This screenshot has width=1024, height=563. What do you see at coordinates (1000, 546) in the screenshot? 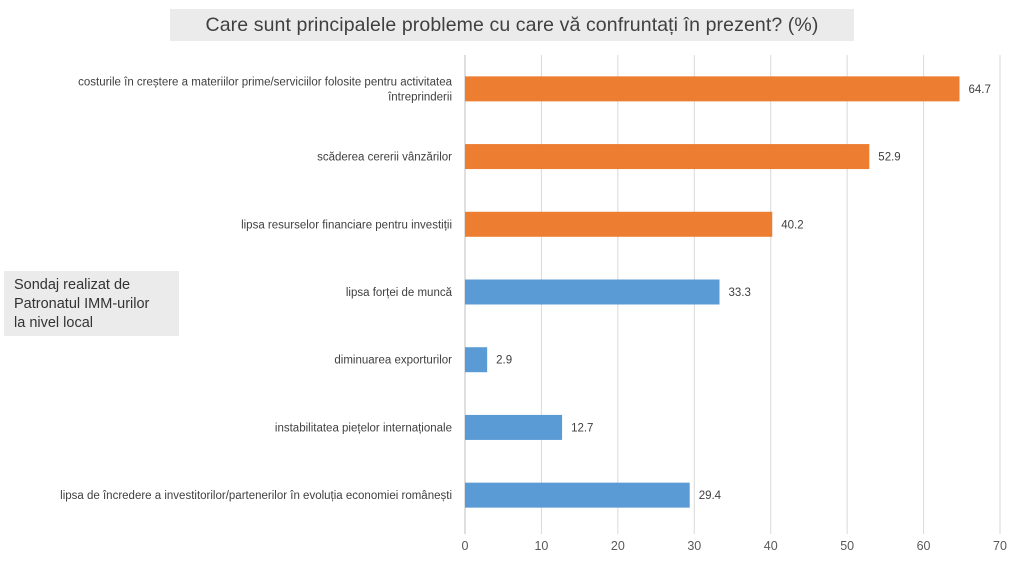
I see `x-tick-label: 70` at bounding box center [1000, 546].